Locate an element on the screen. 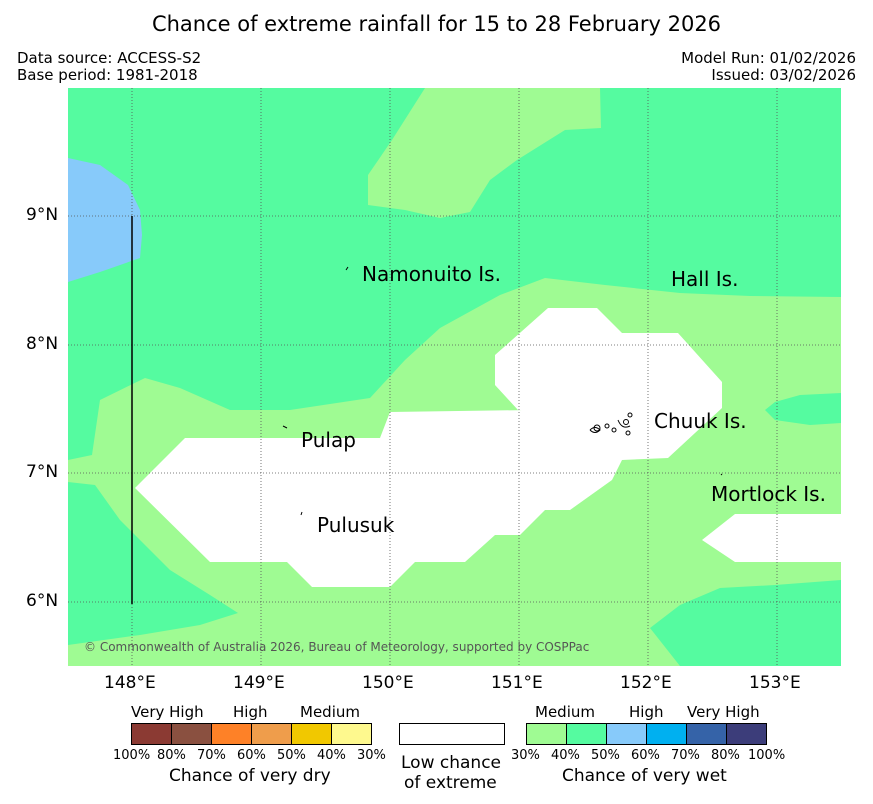 This screenshot has height=804, width=873. dry-category-medium: Medium is located at coordinates (330, 712).